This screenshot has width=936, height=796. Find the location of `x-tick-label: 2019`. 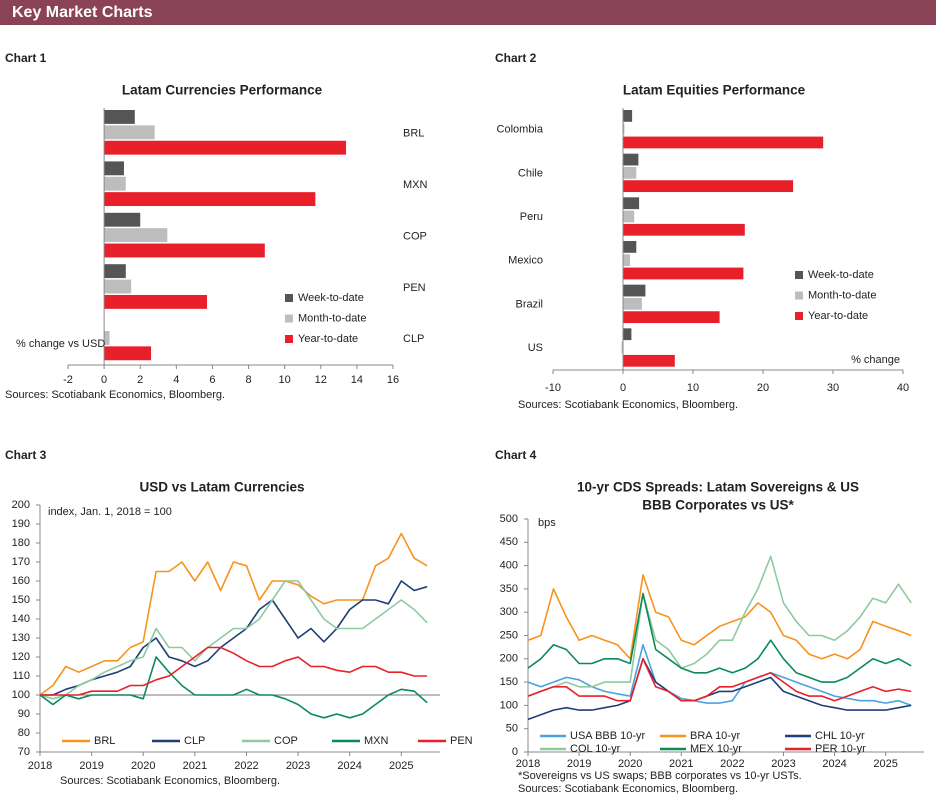

x-tick-label: 2019 is located at coordinates (579, 764).